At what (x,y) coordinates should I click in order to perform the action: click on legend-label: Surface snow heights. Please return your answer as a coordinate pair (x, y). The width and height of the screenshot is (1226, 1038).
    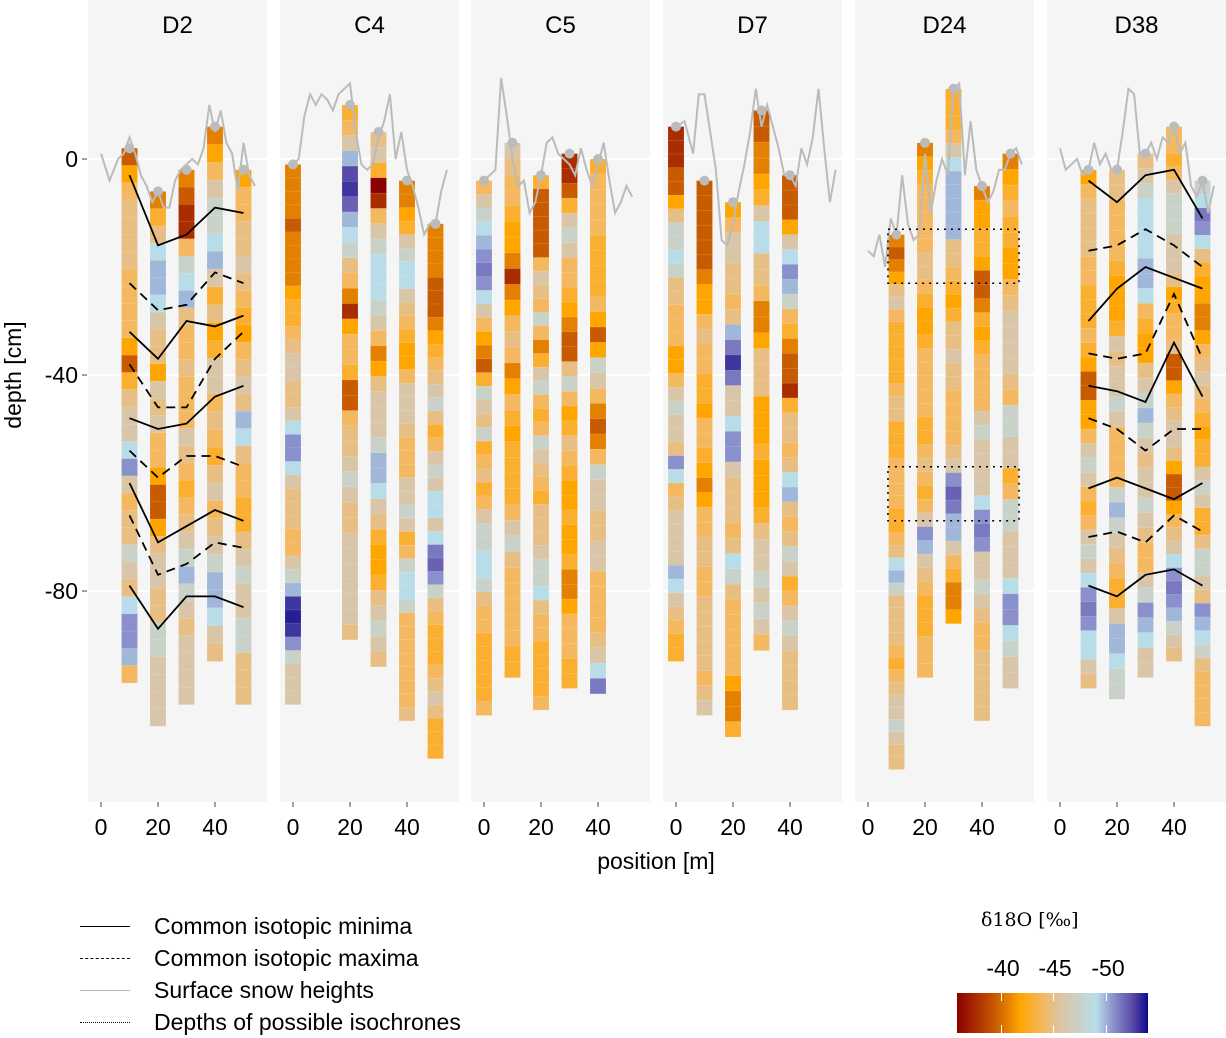
    Looking at the image, I should click on (264, 989).